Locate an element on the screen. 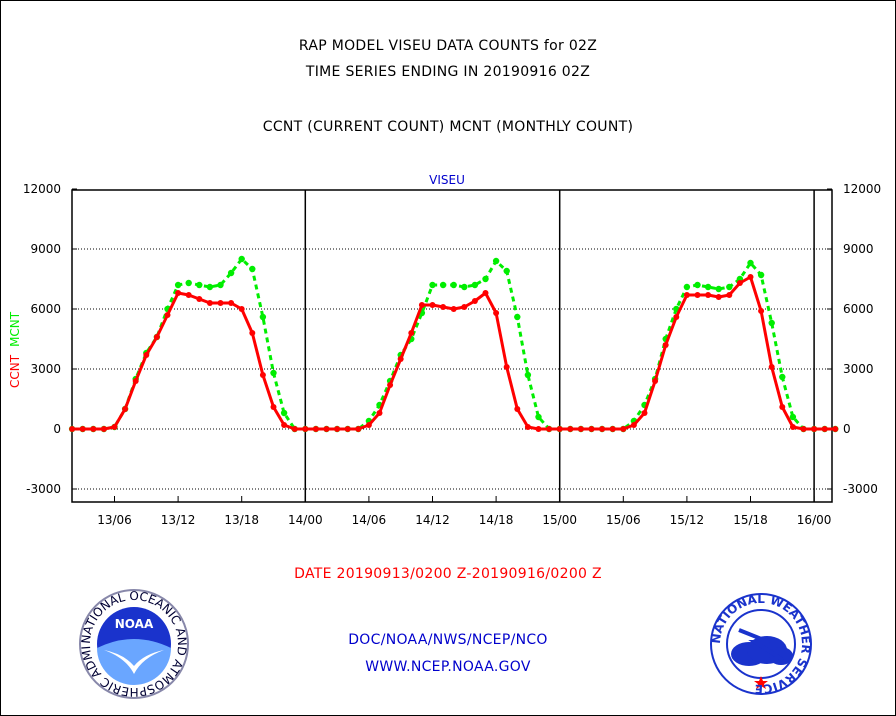  x-tick-label: 16/00 is located at coordinates (814, 520).